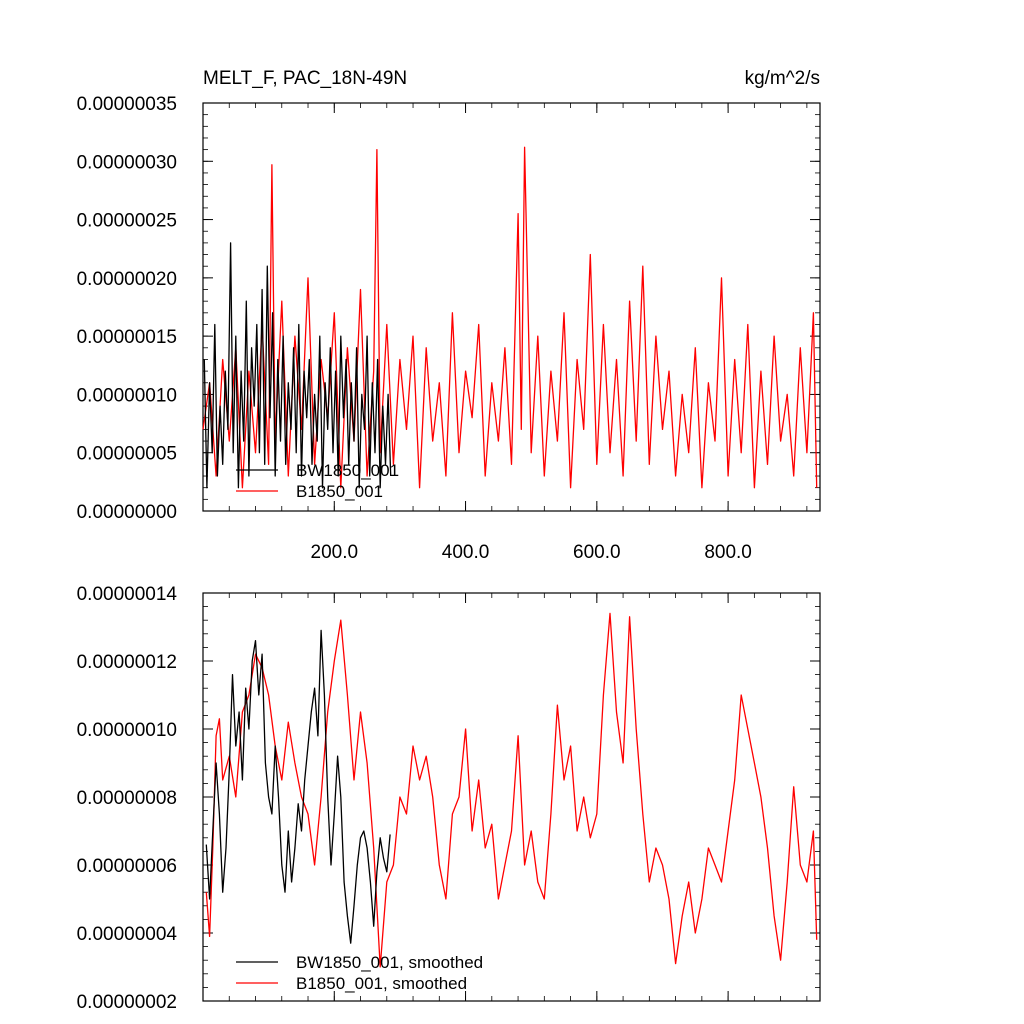 The height and width of the screenshot is (1024, 1024). I want to click on top-ytick-label: 0.00000035, so click(127, 104).